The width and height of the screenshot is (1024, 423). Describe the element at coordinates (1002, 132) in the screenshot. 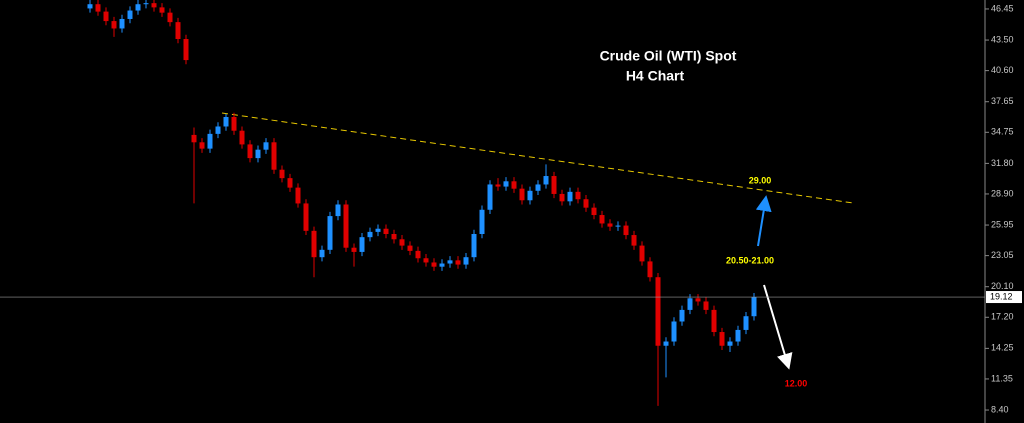

I see `y-tick-label: 34.75` at that location.